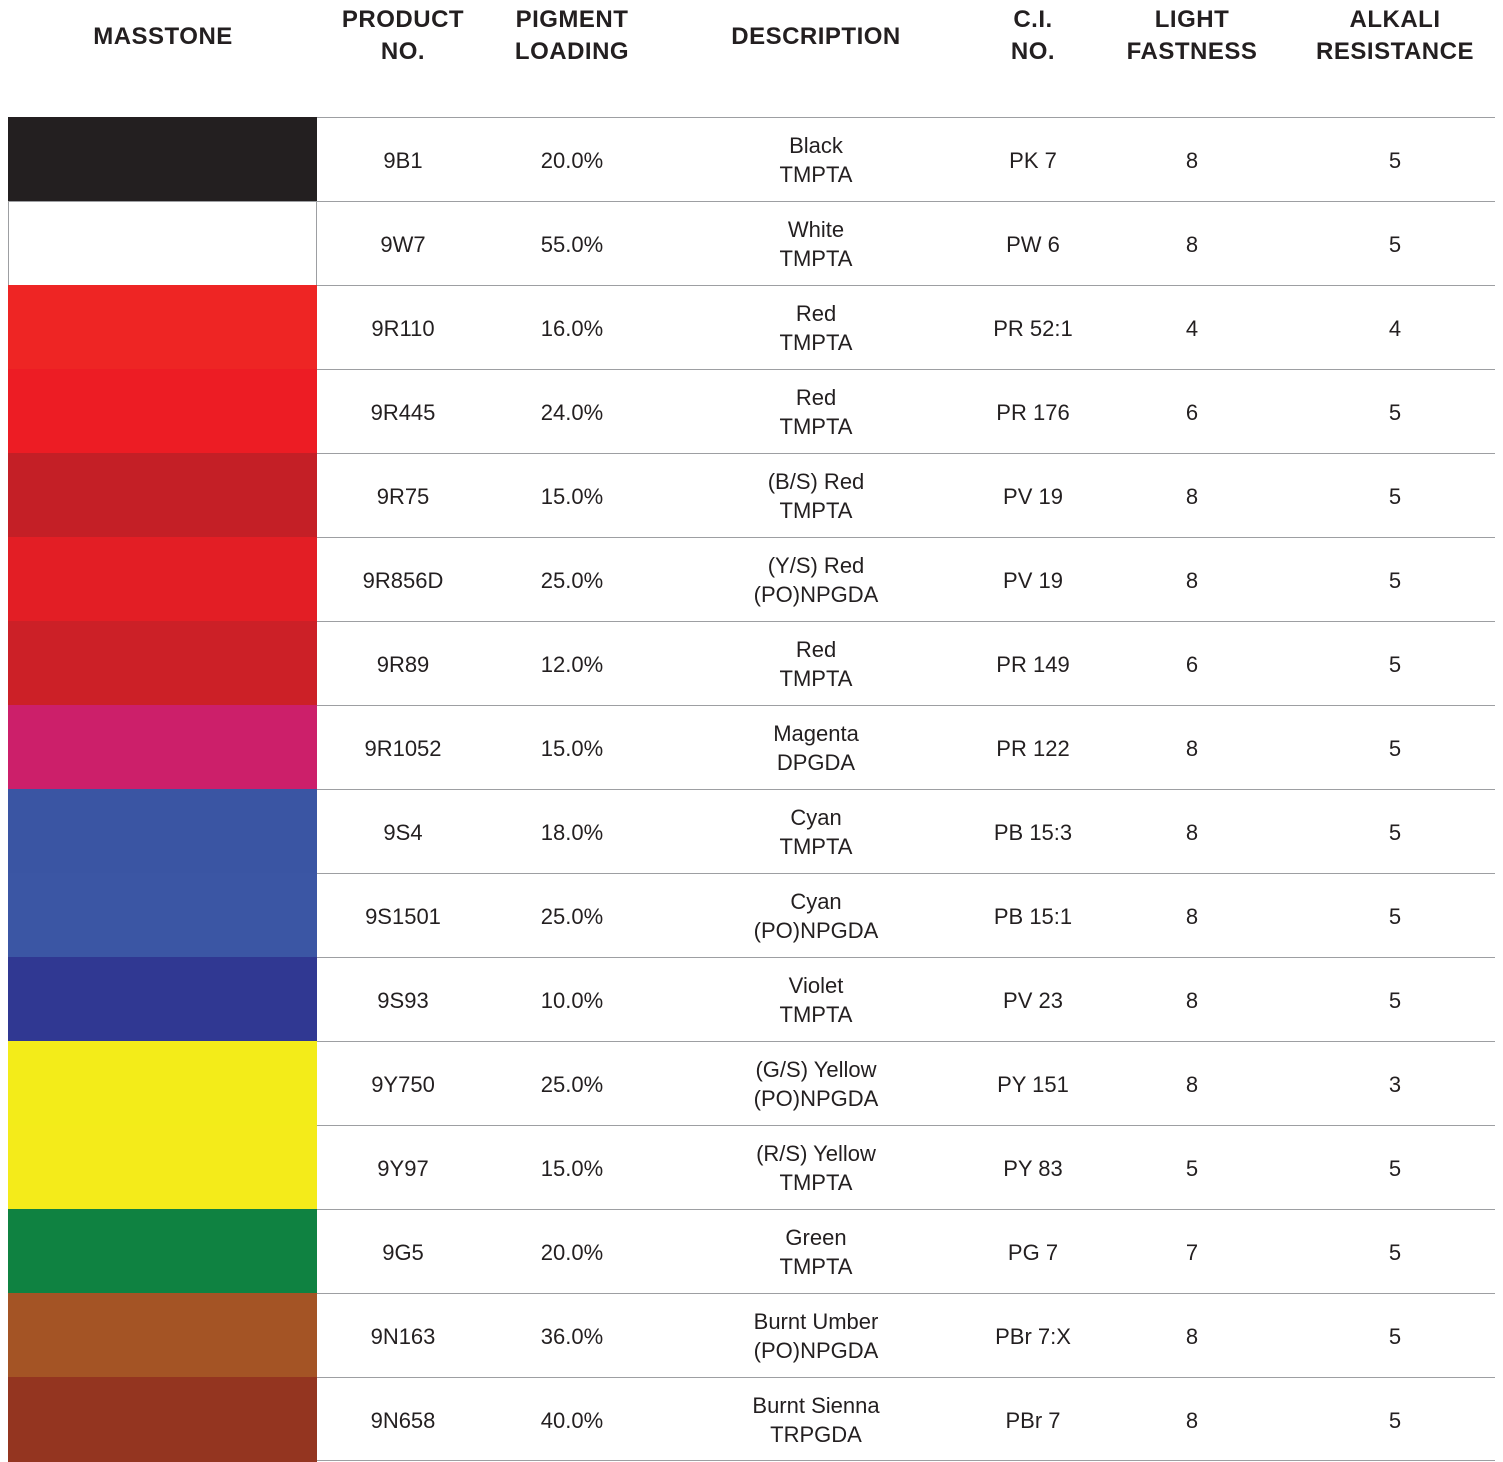 The image size is (1503, 1462). I want to click on ci-cell: PB 15:1, so click(1033, 916).